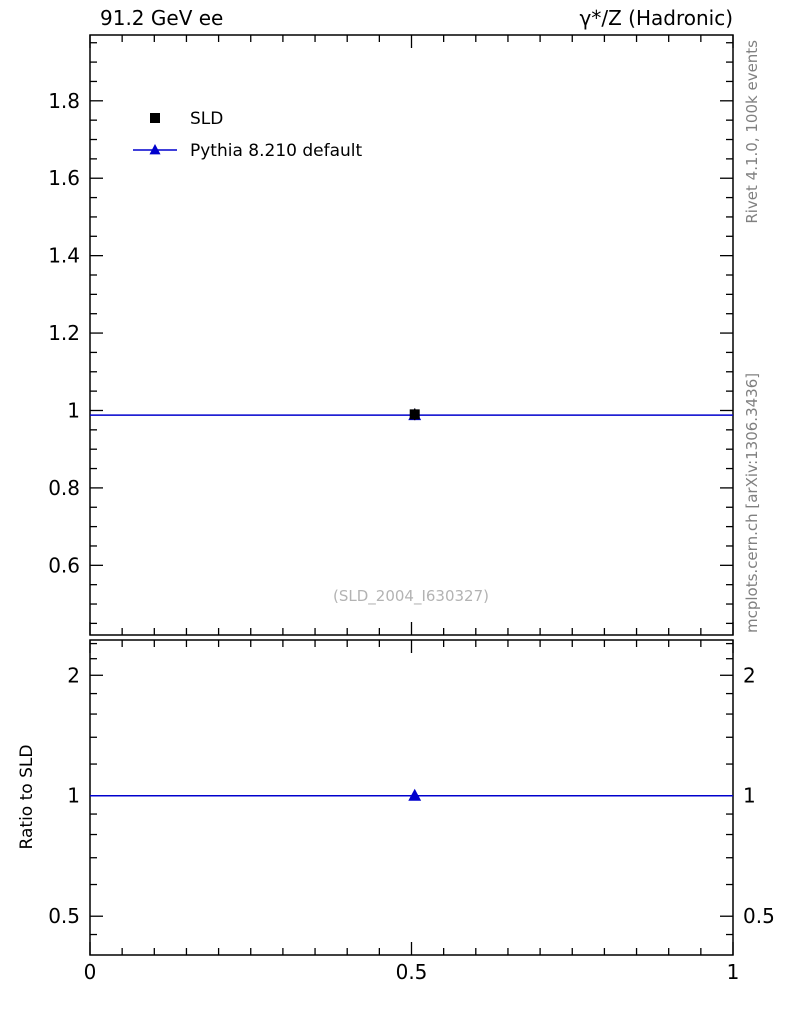 The image size is (786, 1024). I want to click on y-tick-label: 0.8, so click(64, 488).